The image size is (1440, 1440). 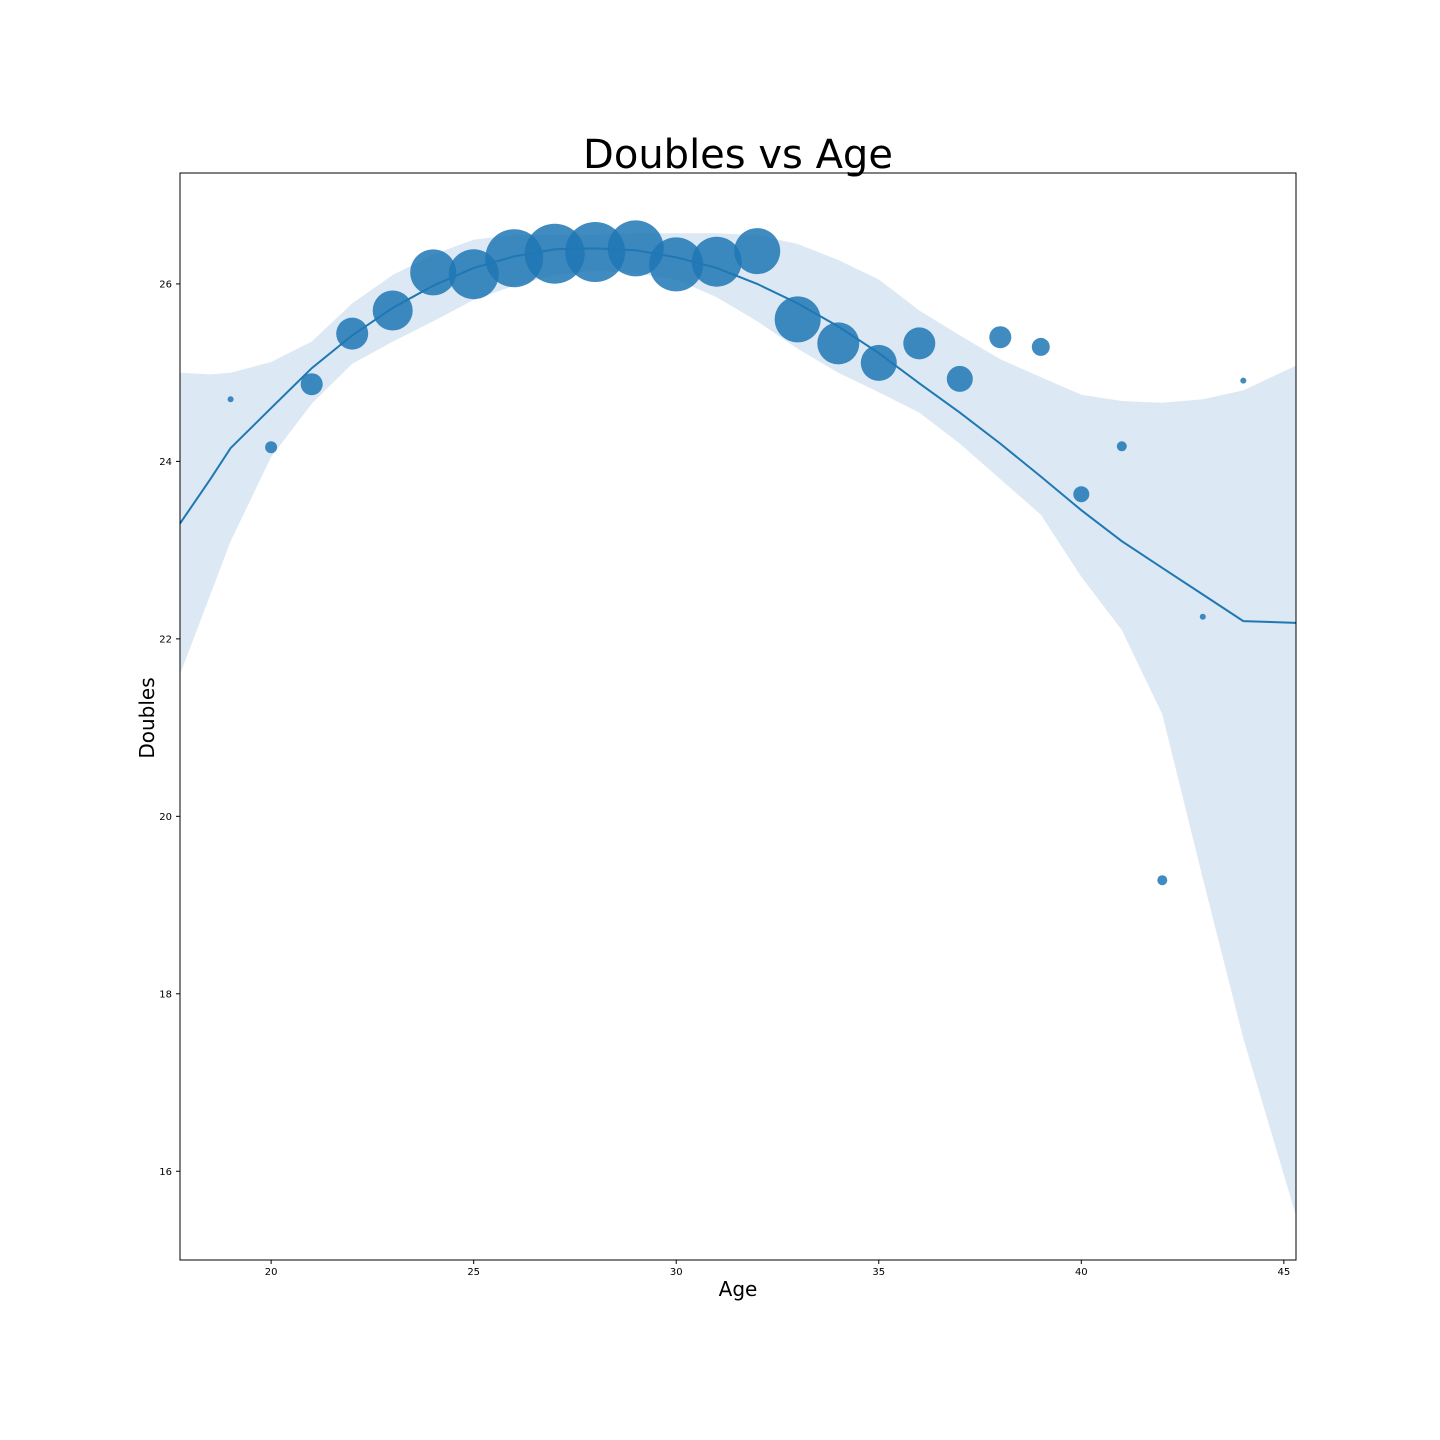 What do you see at coordinates (738, 1289) in the screenshot?
I see `x-axis-label: Age` at bounding box center [738, 1289].